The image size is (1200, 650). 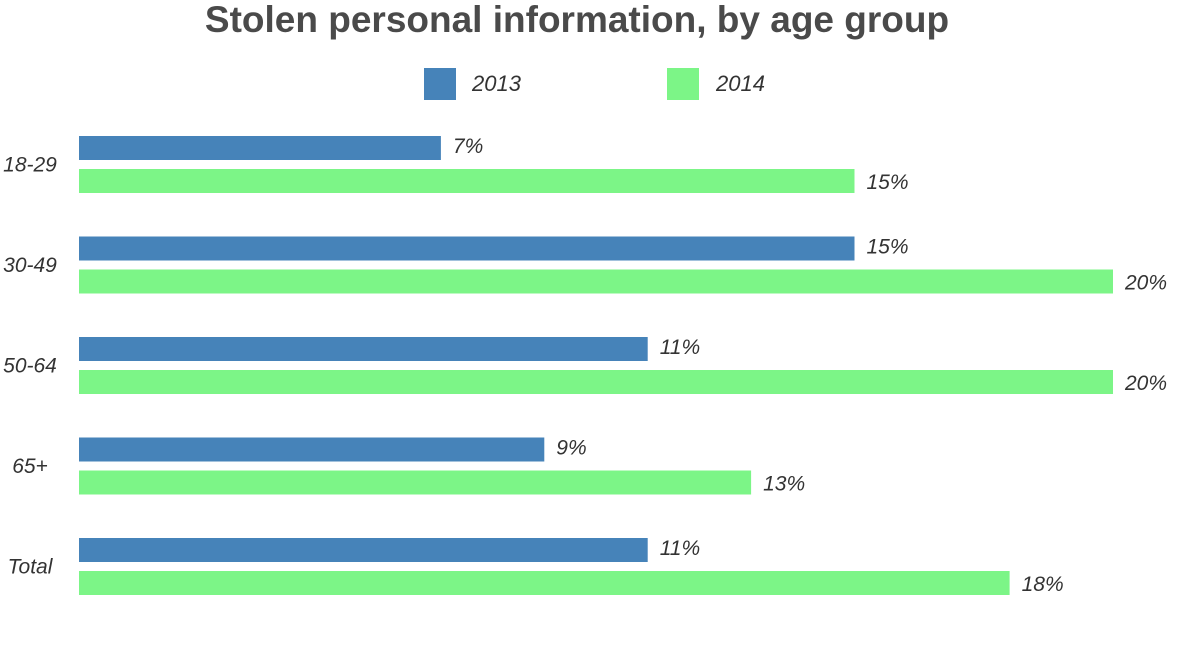 What do you see at coordinates (30, 265) in the screenshot?
I see `category-label: 30-49` at bounding box center [30, 265].